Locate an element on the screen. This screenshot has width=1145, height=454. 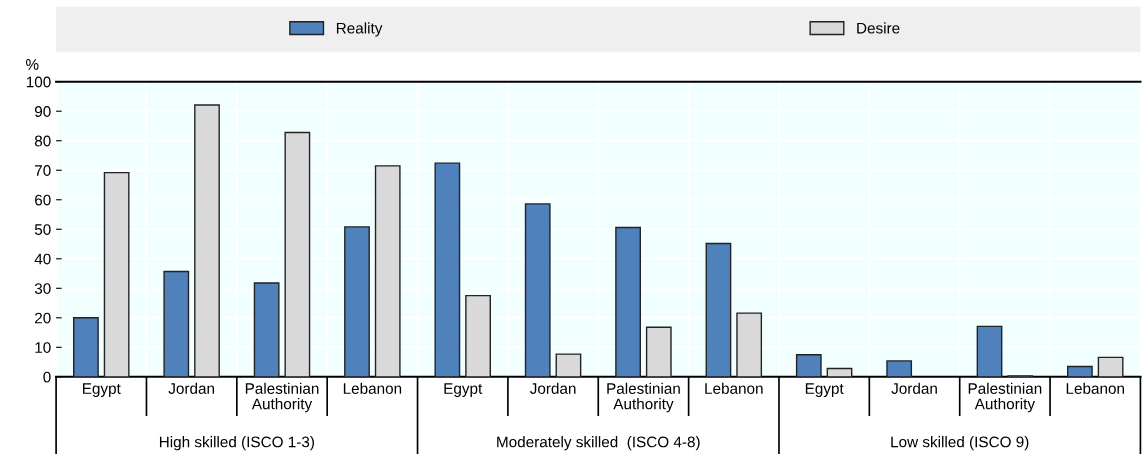
legend-label: Reality is located at coordinates (359, 29).